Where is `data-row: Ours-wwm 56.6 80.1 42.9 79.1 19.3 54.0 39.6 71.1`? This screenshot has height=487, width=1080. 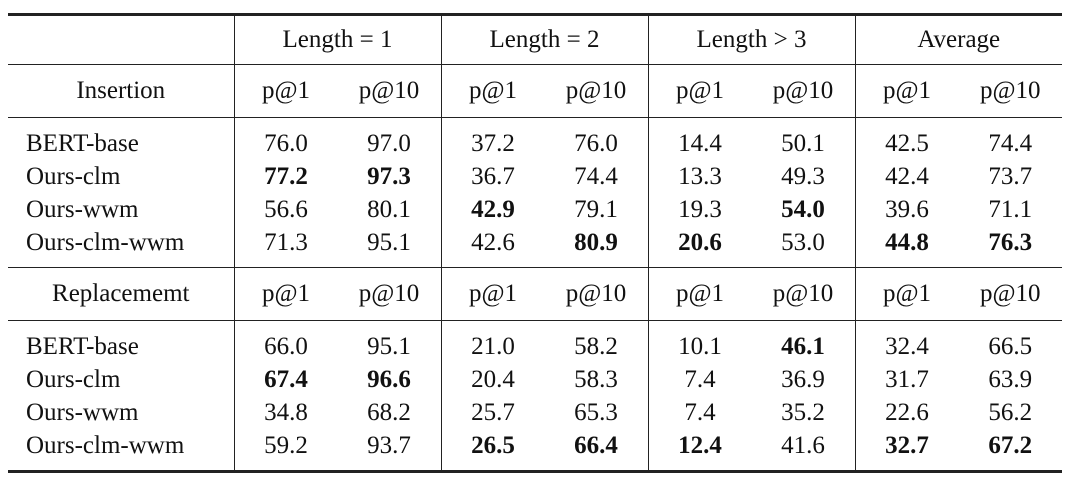
data-row: Ours-wwm 56.6 80.1 42.9 79.1 19.3 54.0 39.6 71.1 is located at coordinates (535, 209).